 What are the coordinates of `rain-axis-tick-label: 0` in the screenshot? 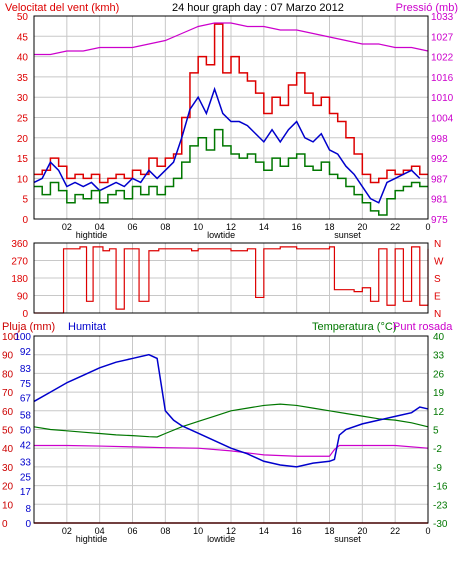 It's located at (5, 524).